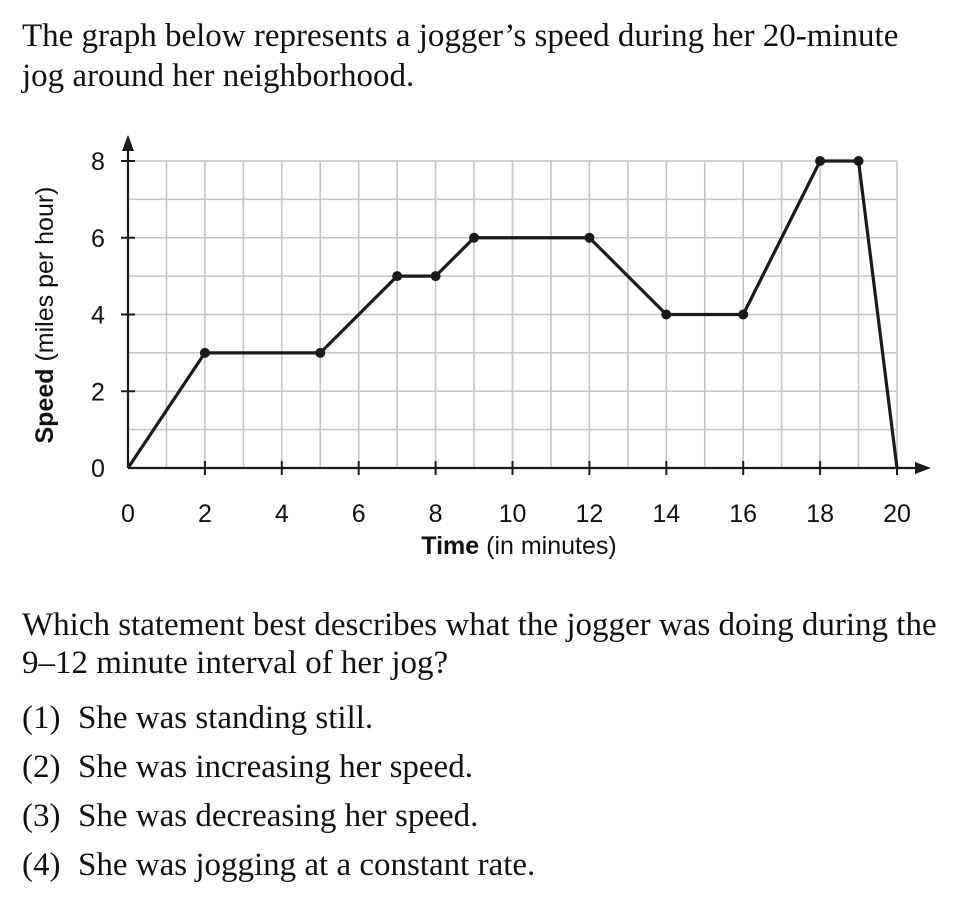 This screenshot has width=960, height=906. Describe the element at coordinates (307, 865) in the screenshot. I see `choice-4-text: She was jogging at a constant rate.` at that location.